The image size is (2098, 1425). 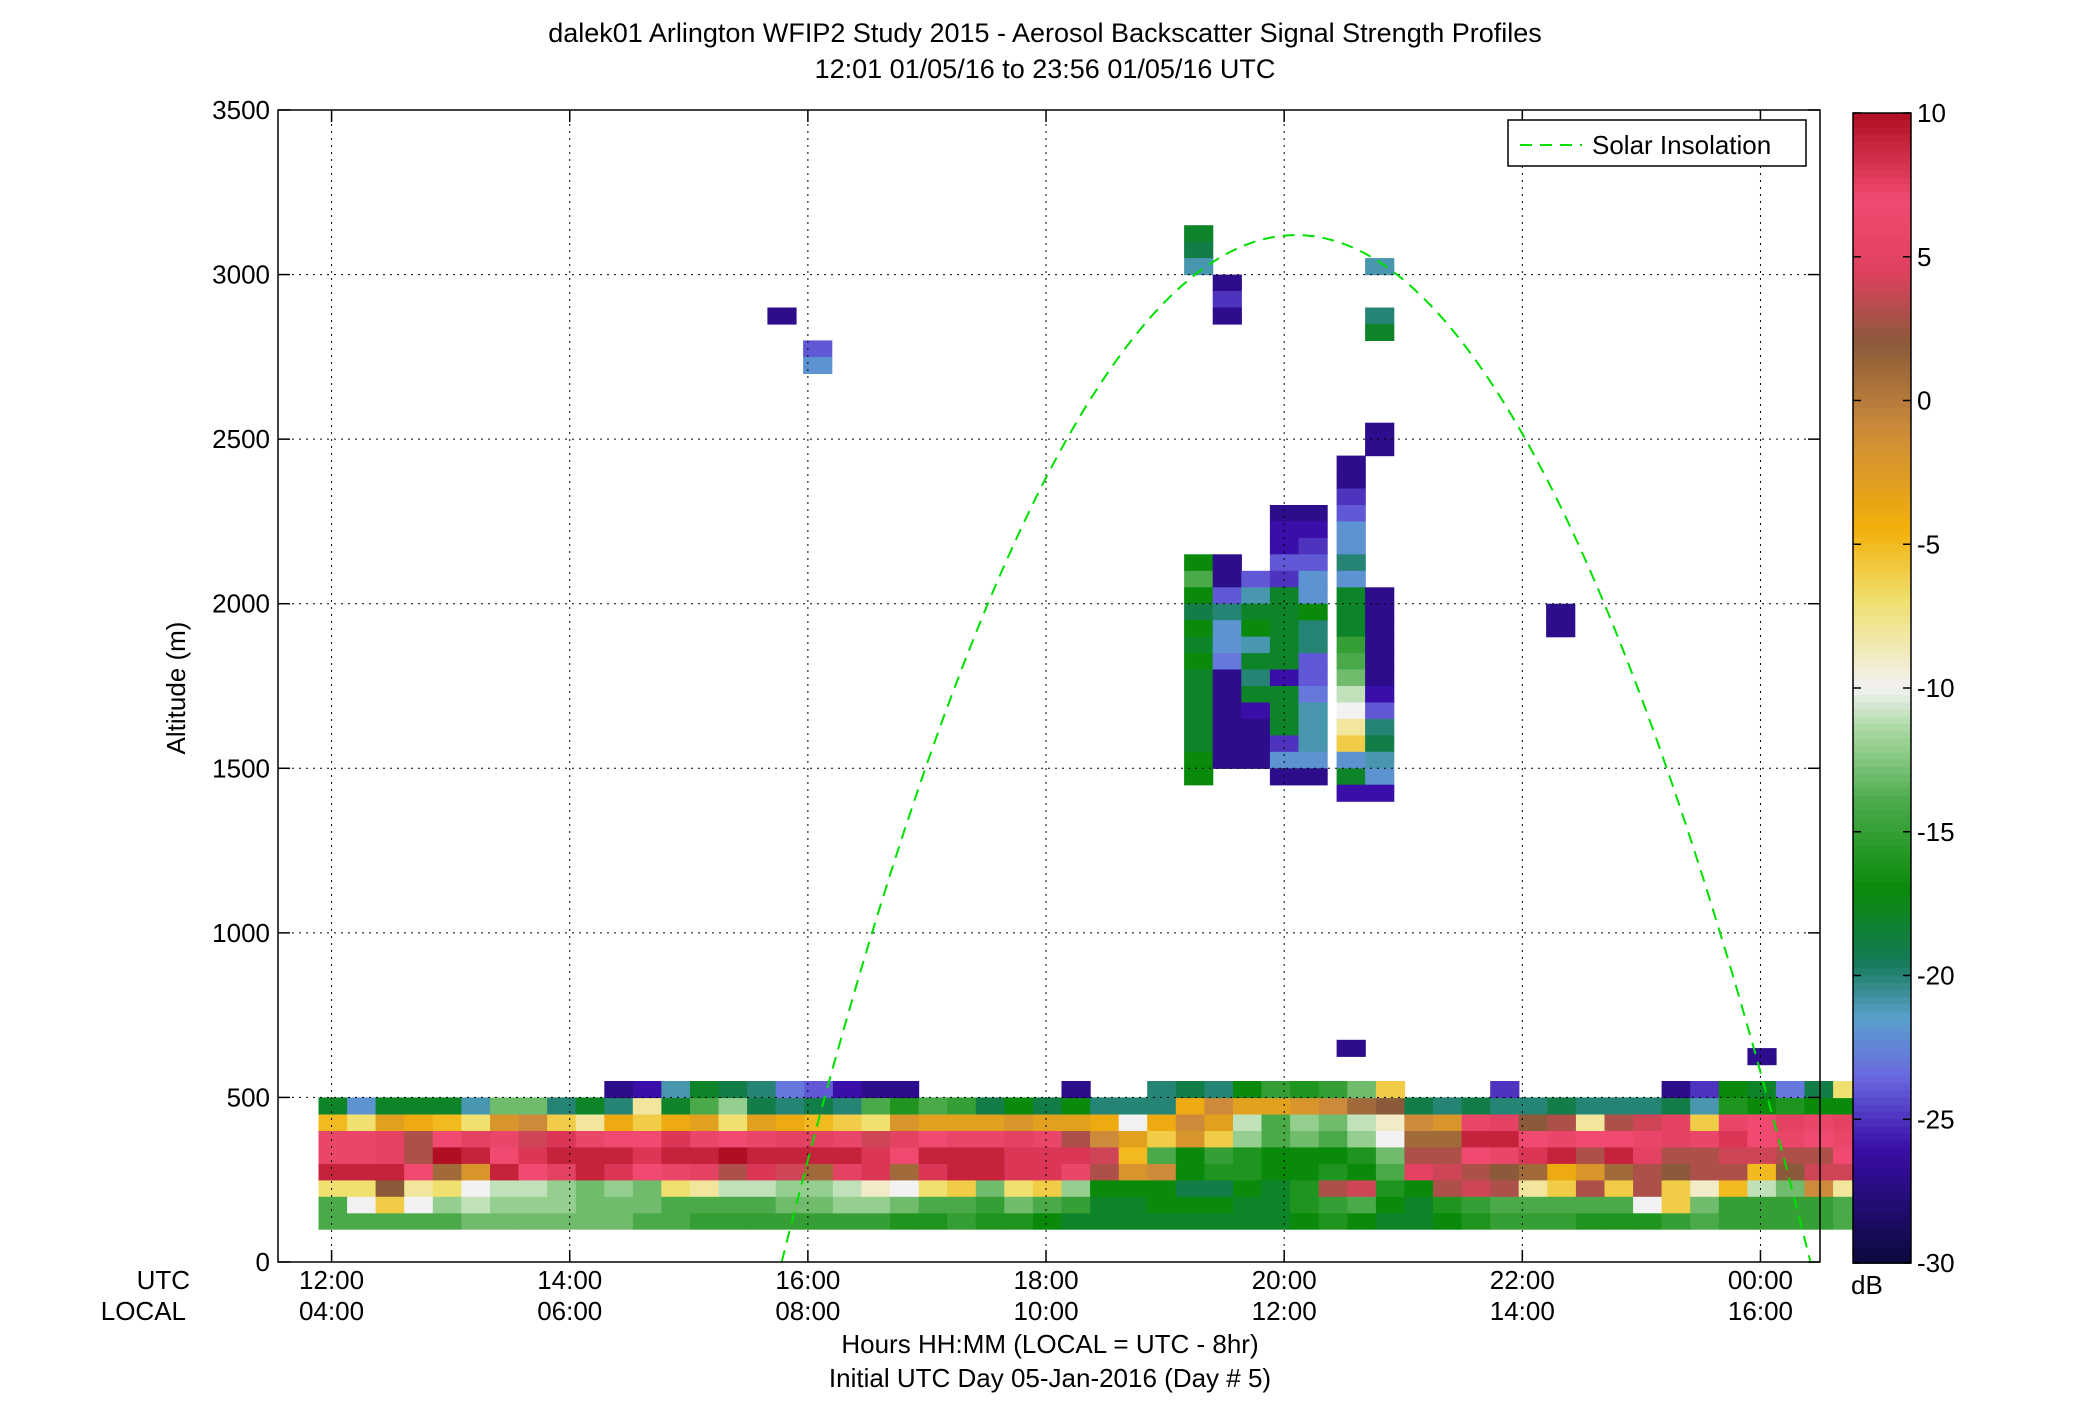 What do you see at coordinates (1867, 1285) in the screenshot?
I see `colorbar-unit-label: dB` at bounding box center [1867, 1285].